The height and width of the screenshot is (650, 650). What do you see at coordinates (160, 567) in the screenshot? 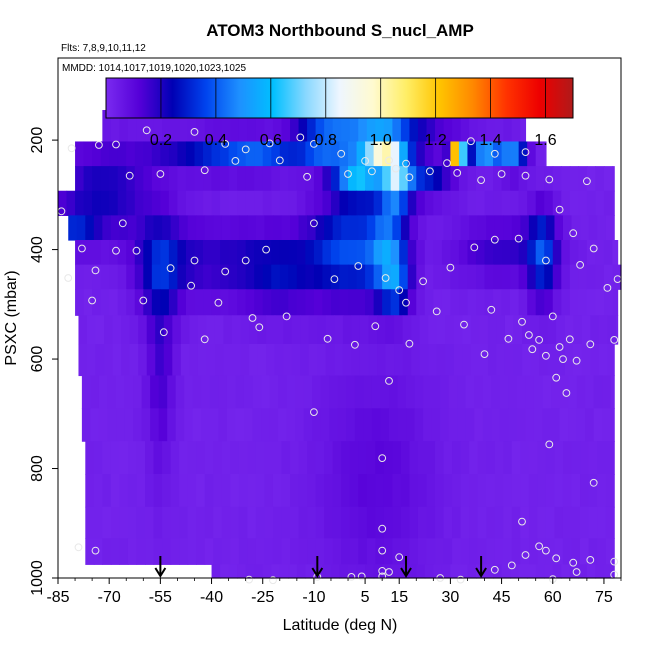
I see `down-arrow` at bounding box center [160, 567].